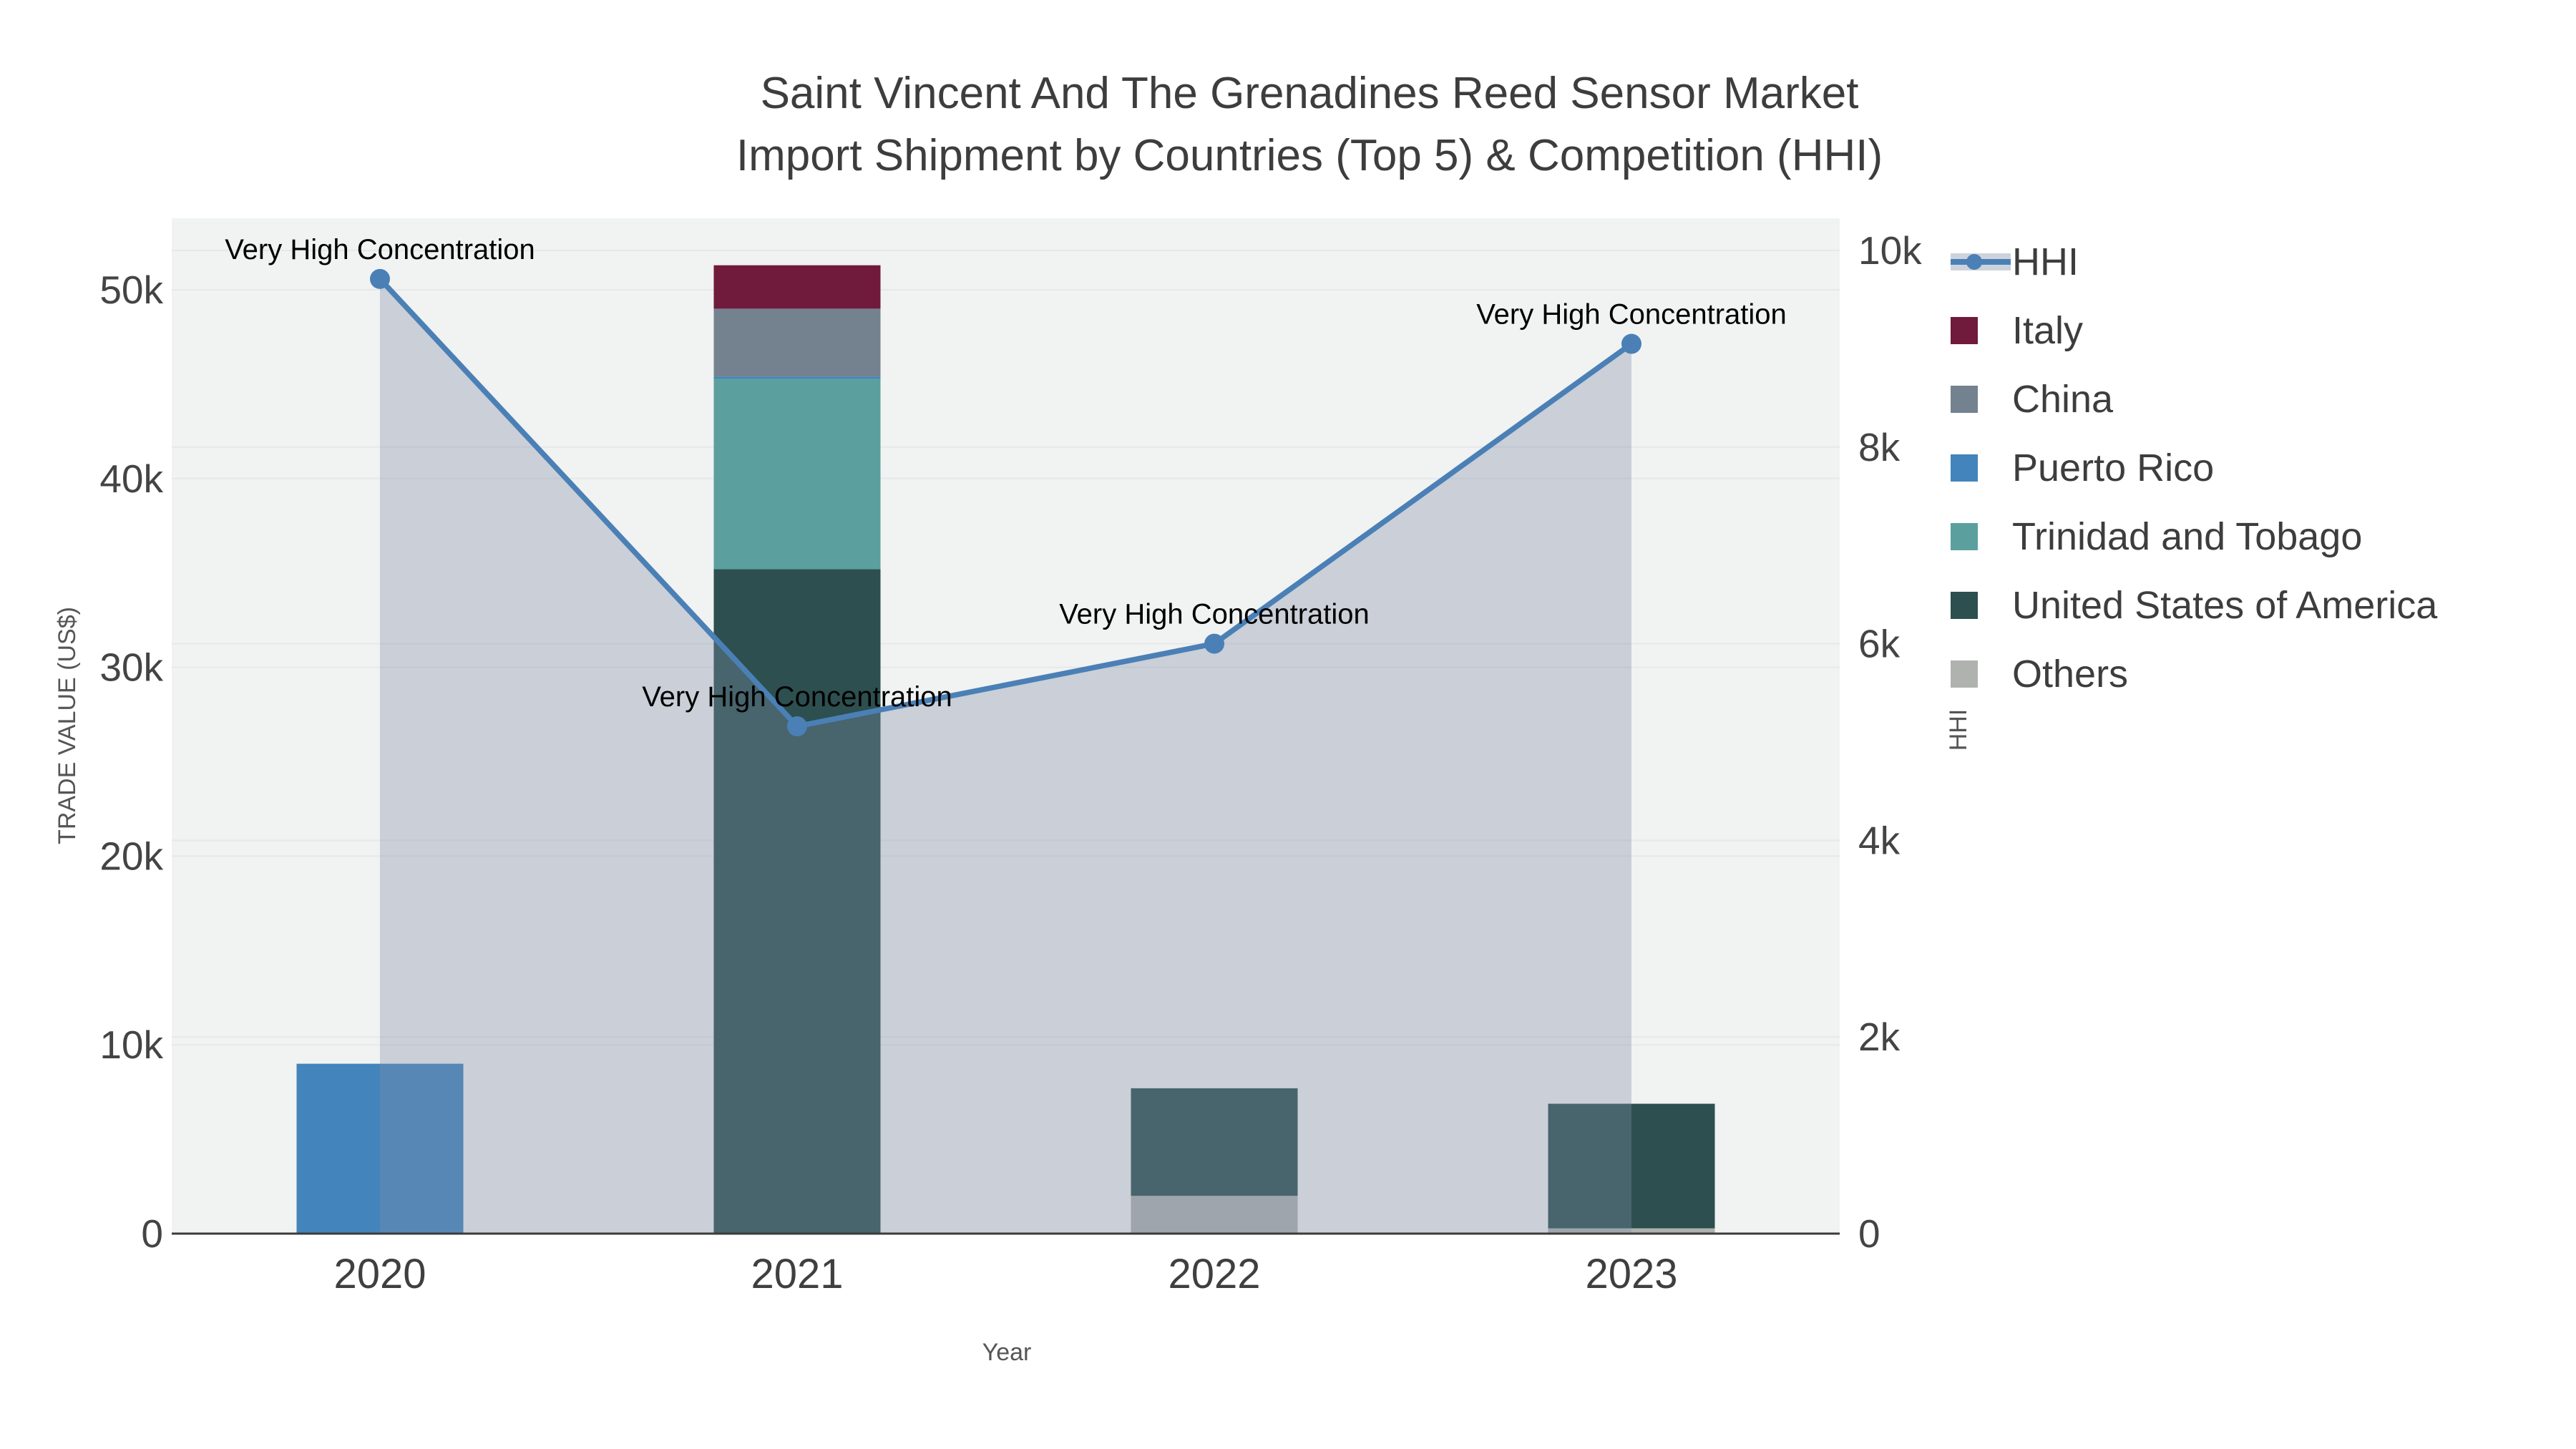 The width and height of the screenshot is (2576, 1449). Describe the element at coordinates (1214, 1274) in the screenshot. I see `x-tick-2022: 2022` at that location.